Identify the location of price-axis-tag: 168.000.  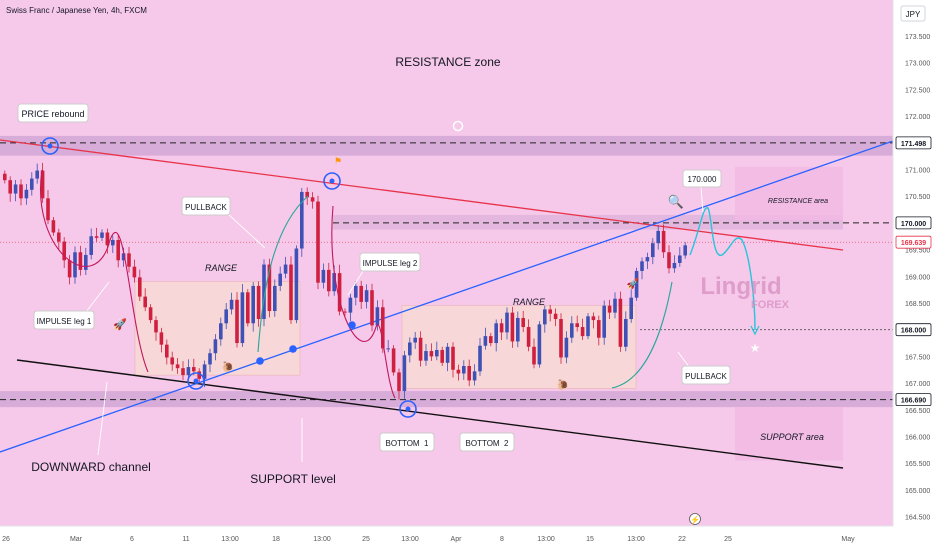
(913, 330).